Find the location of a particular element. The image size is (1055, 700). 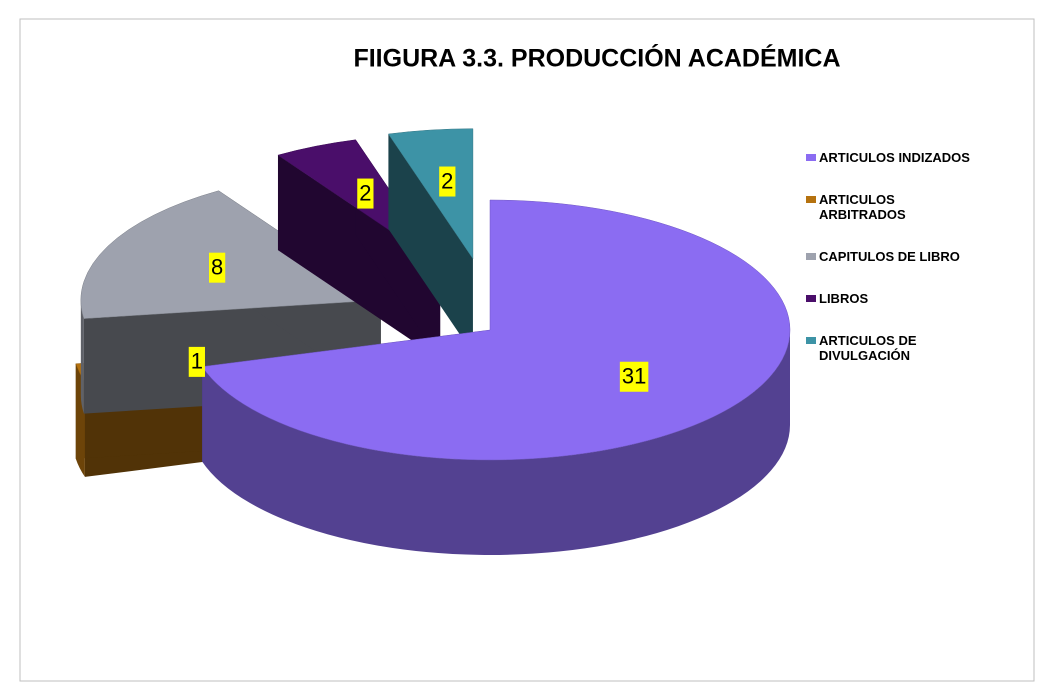

legend-item: ARTICULOS DE DIVULGACIÓN is located at coordinates (891, 348).